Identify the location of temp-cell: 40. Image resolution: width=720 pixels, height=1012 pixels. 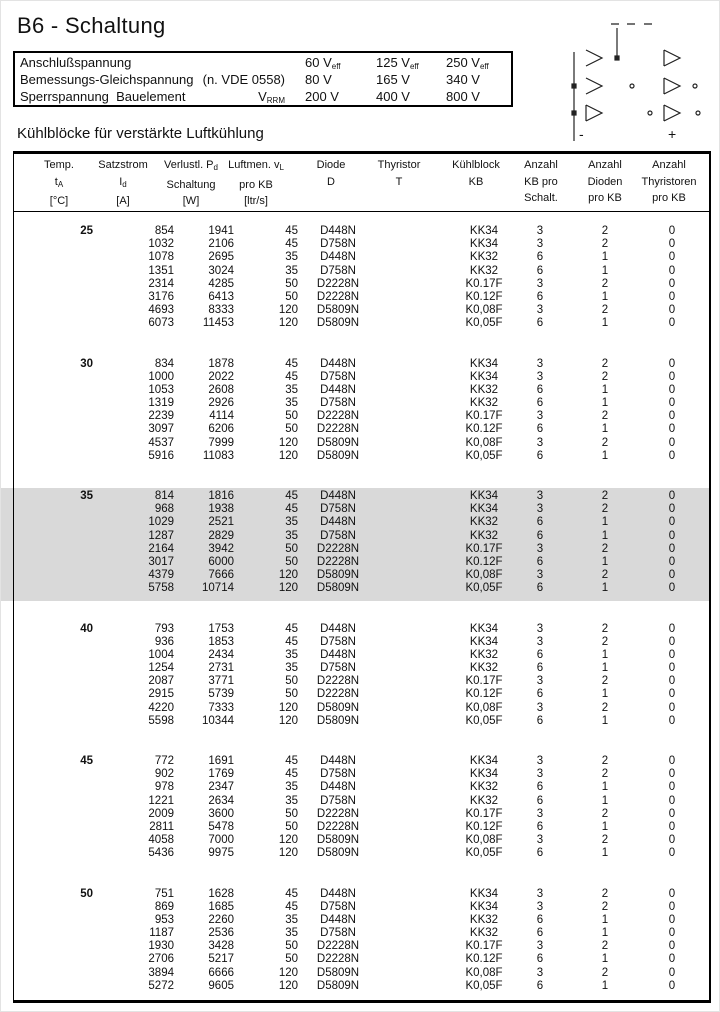
(86, 628).